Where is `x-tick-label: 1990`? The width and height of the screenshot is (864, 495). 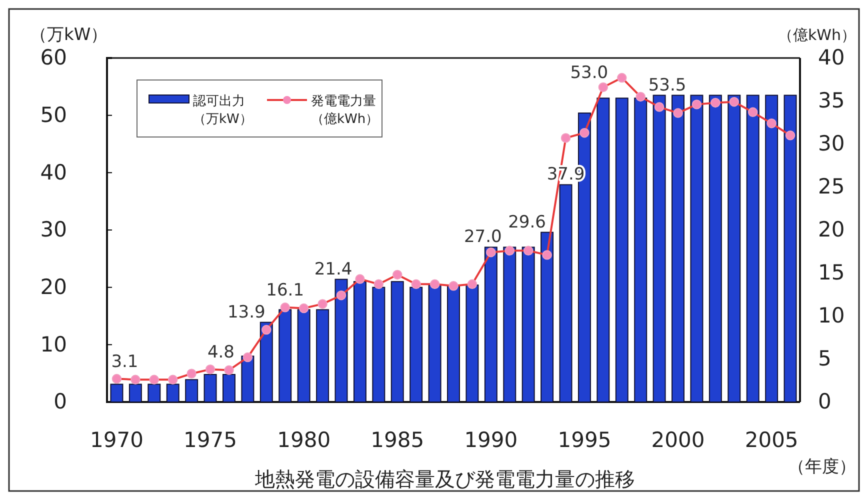 x-tick-label: 1990 is located at coordinates (491, 440).